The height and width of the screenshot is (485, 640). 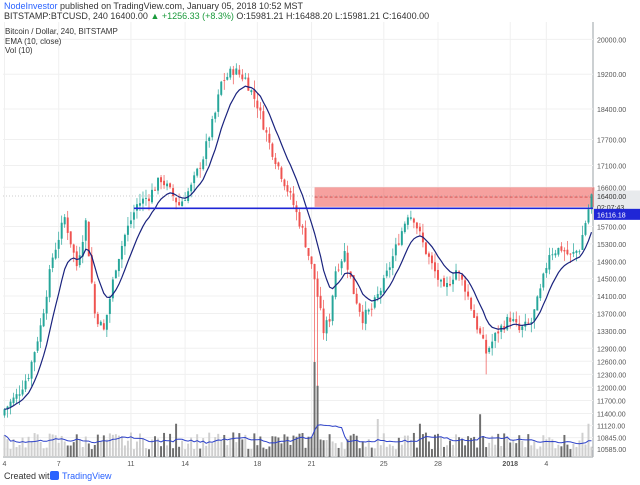 What do you see at coordinates (611, 332) in the screenshot?
I see `y-tick-label: 13300.00` at bounding box center [611, 332].